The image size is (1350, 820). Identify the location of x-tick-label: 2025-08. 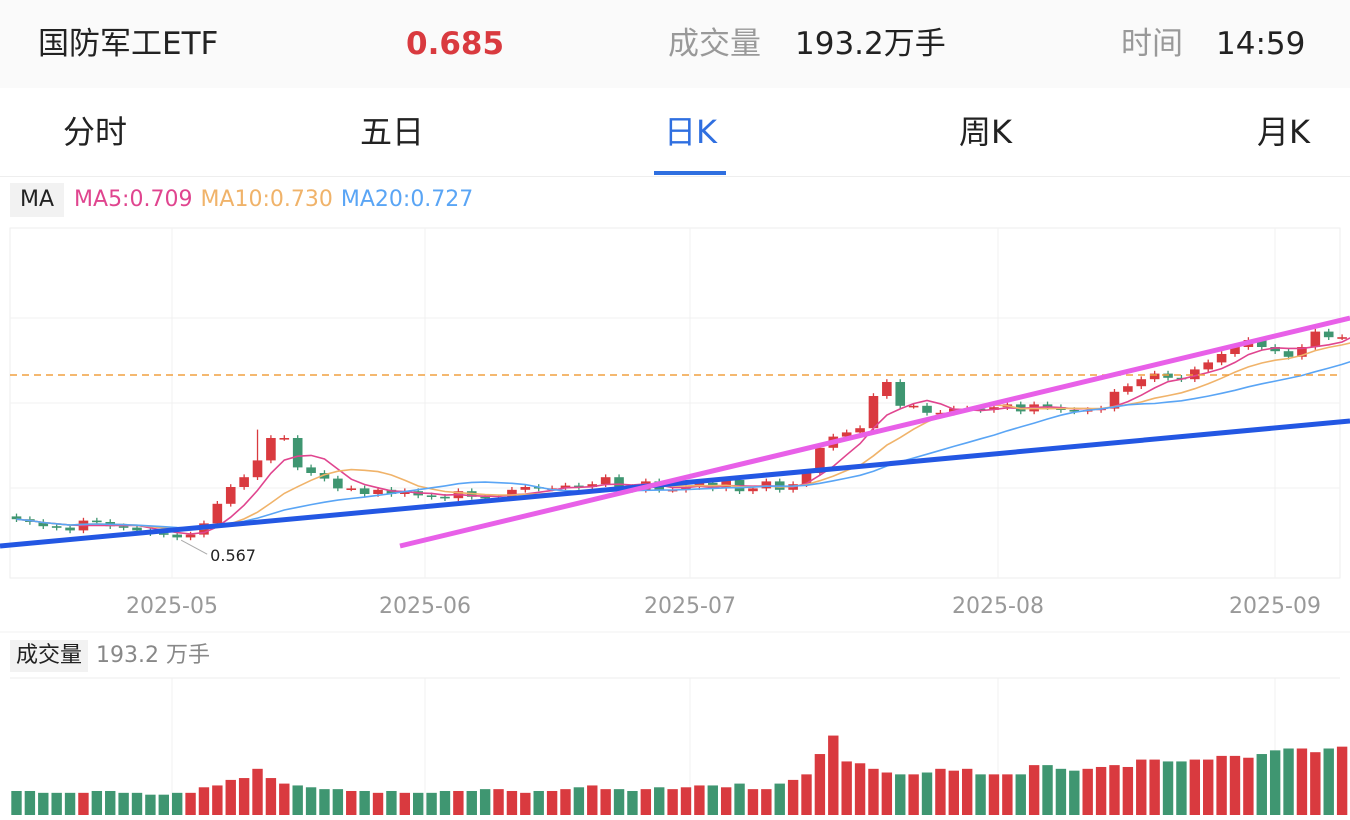
(998, 606).